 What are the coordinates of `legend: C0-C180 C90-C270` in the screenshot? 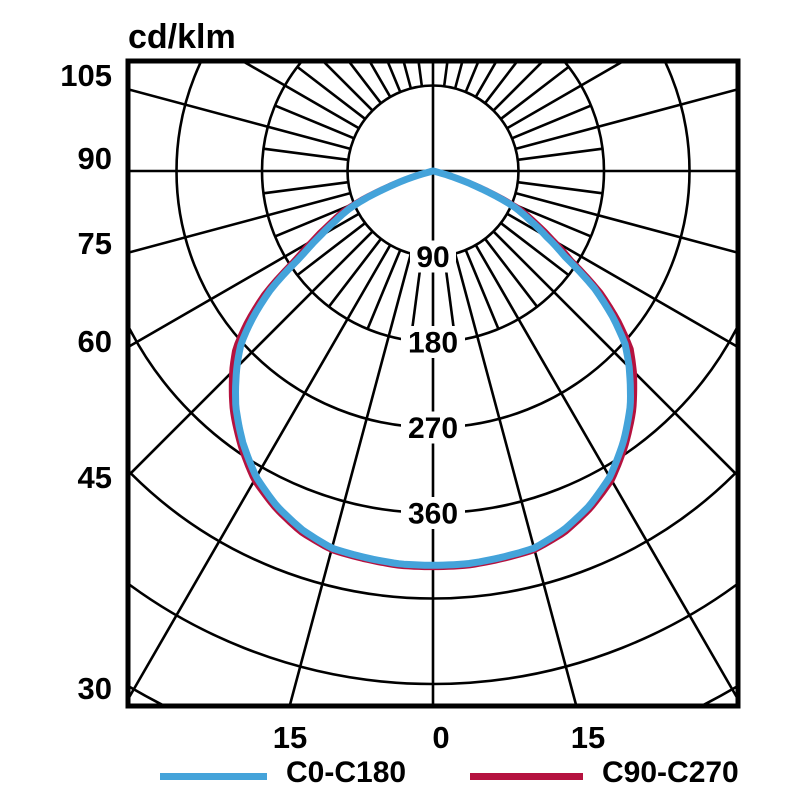 It's located at (449, 772).